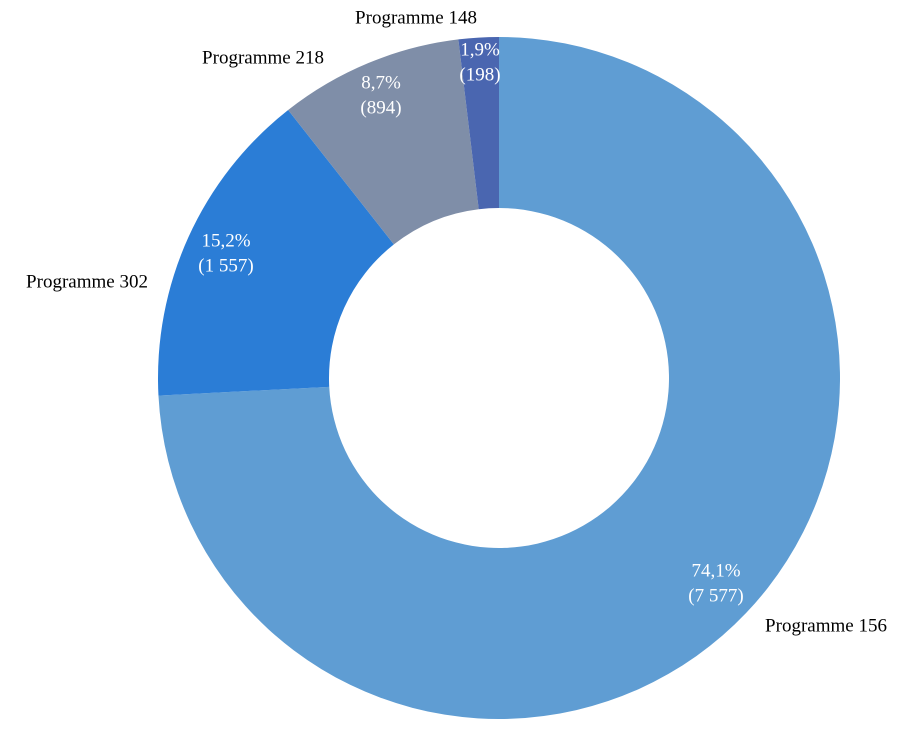 The image size is (914, 733). I want to click on count-label: (1 557), so click(225, 265).